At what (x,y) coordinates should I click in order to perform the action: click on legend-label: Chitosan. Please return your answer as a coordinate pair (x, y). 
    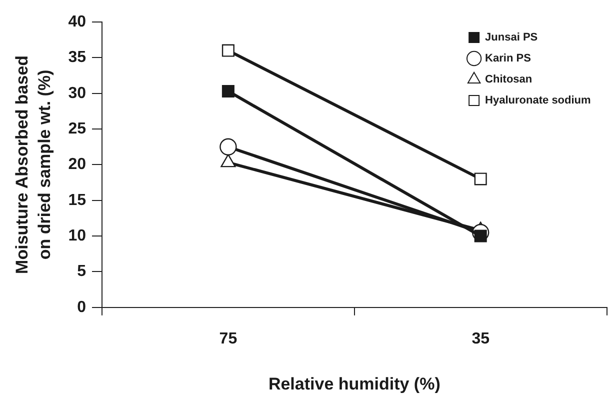
    Looking at the image, I should click on (508, 80).